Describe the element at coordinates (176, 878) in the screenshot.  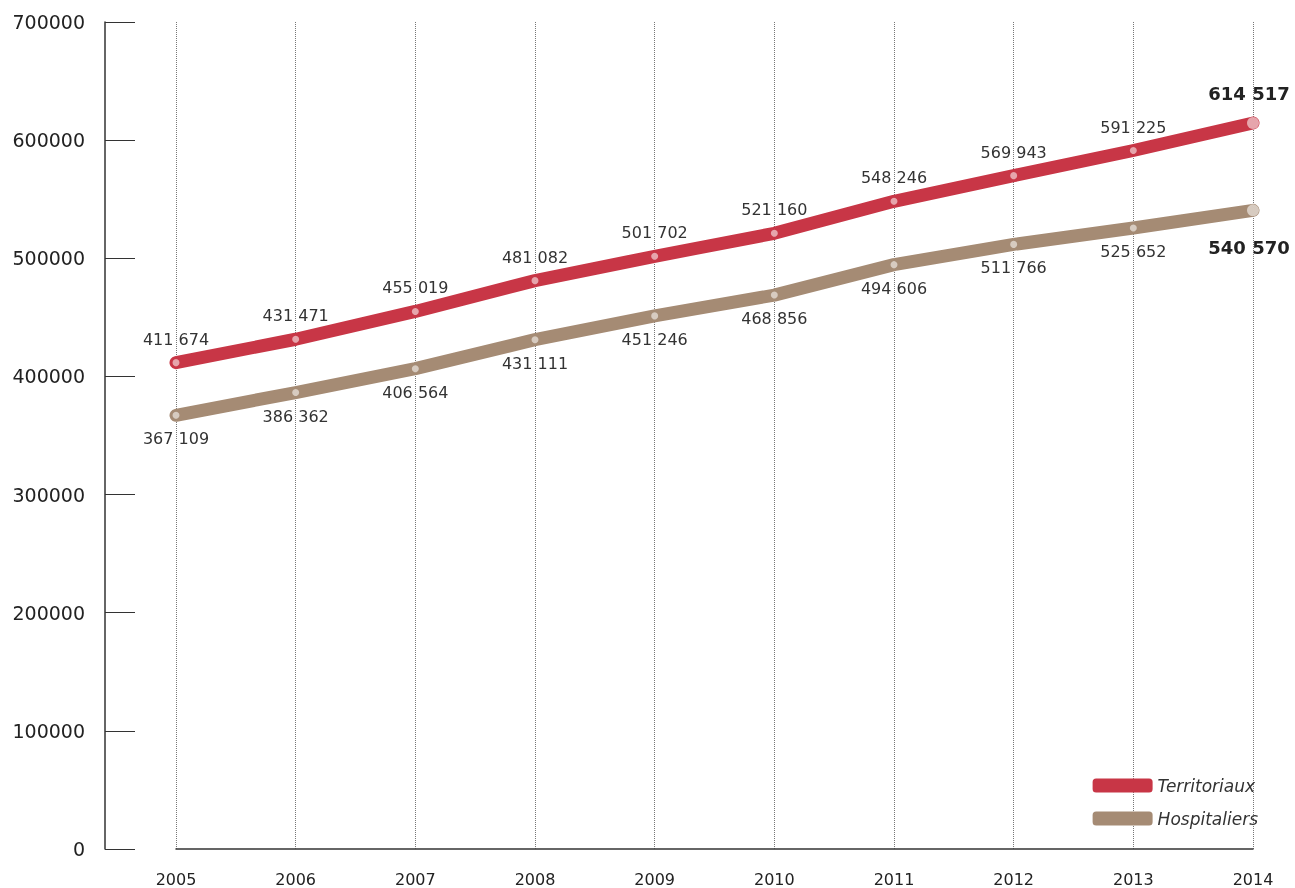
I see `x-tick-label: 2005` at that location.